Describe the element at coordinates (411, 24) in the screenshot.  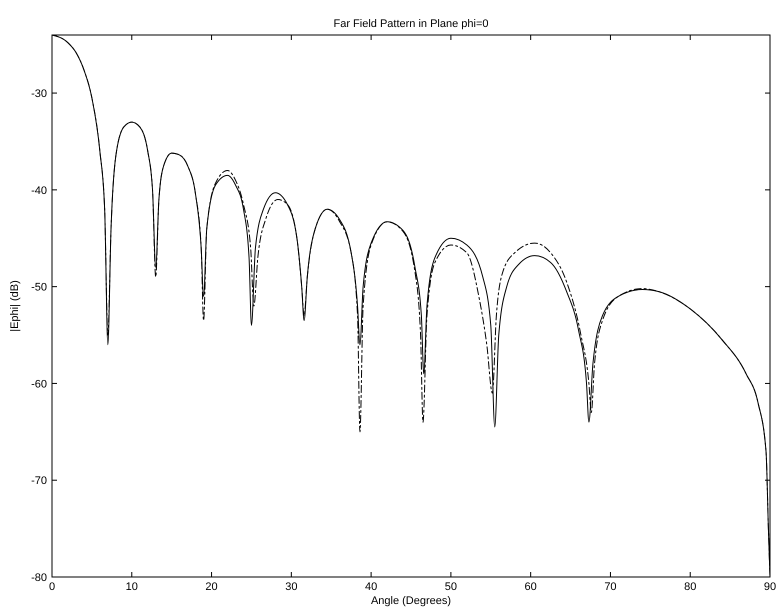
I see `chart-title: Far Field Pattern in Plane phi=0` at that location.